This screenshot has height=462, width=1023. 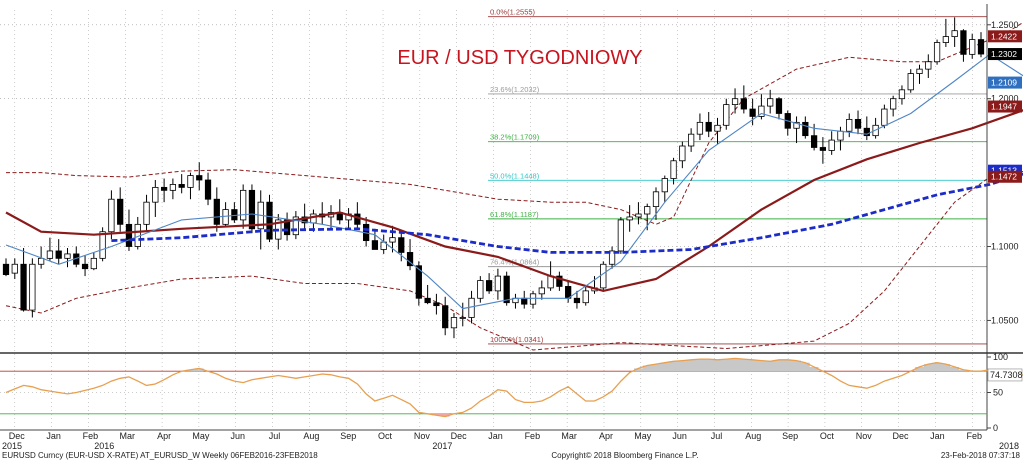 What do you see at coordinates (590, 365) in the screenshot?
I see `overbought-fill` at bounding box center [590, 365].